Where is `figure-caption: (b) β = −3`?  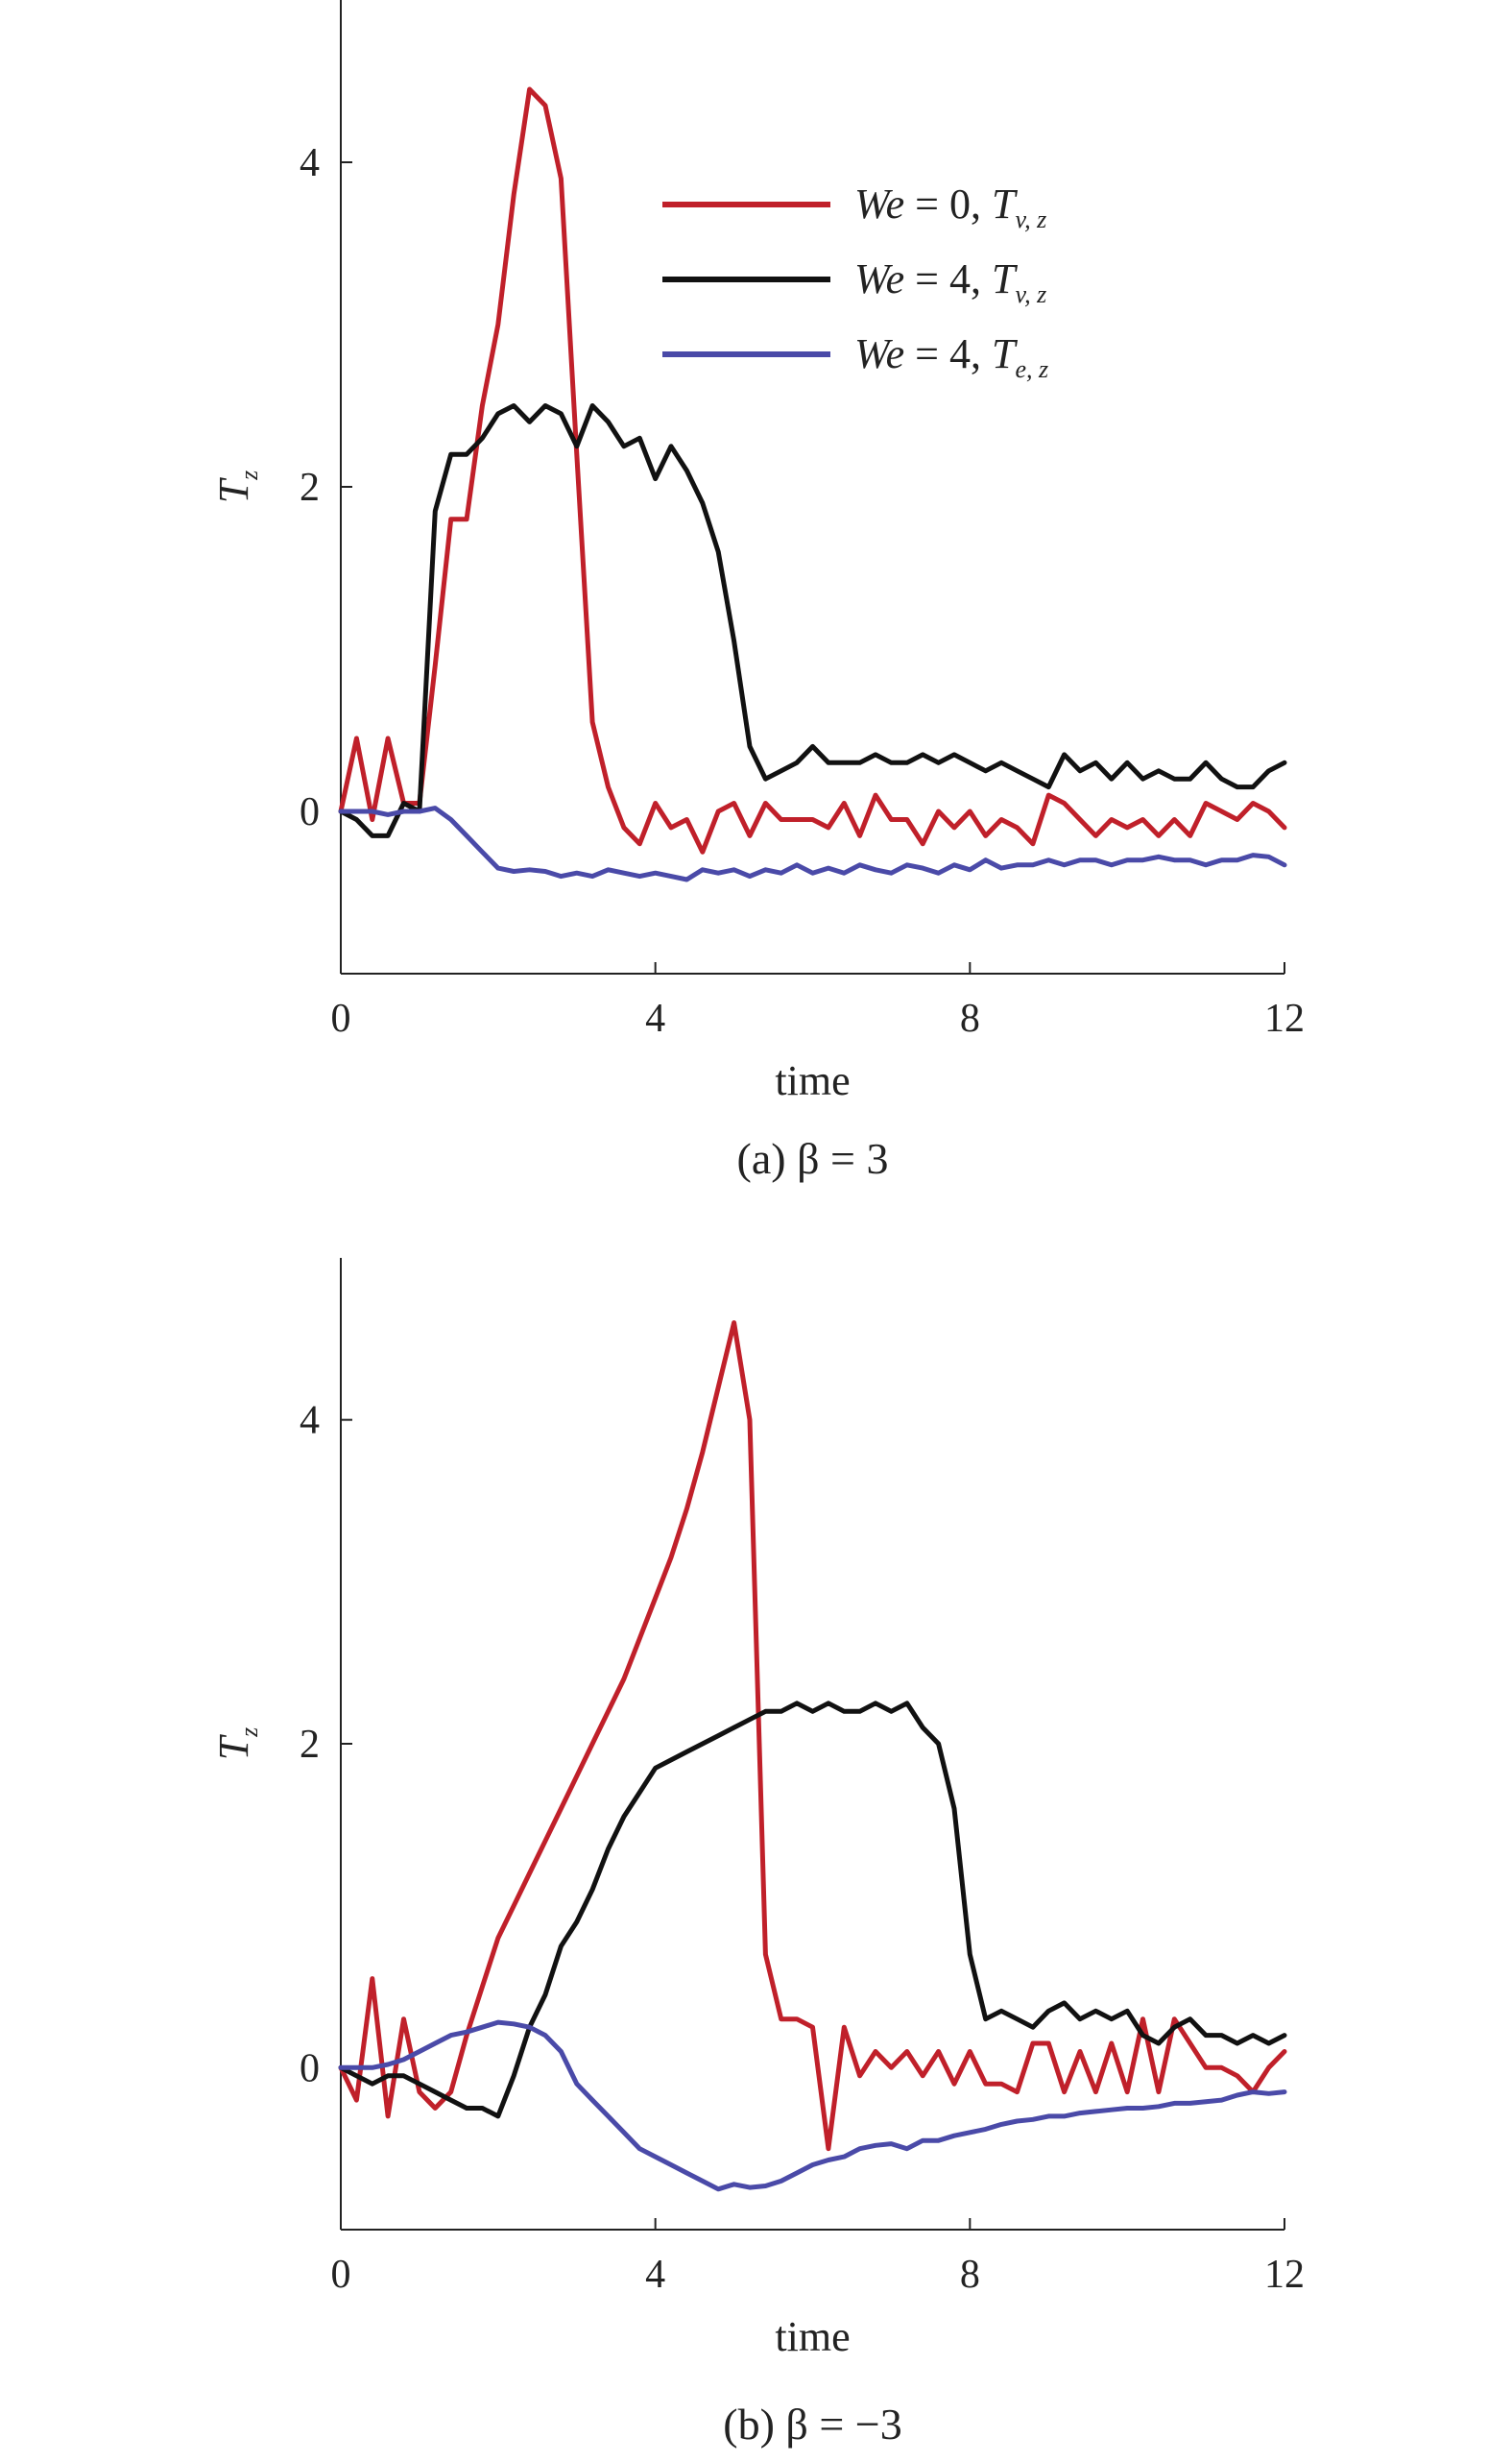 figure-caption: (b) β = −3 is located at coordinates (812, 2424).